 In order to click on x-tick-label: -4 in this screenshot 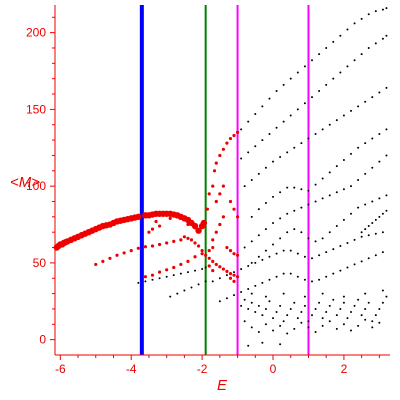, I will do `click(131, 369)`.